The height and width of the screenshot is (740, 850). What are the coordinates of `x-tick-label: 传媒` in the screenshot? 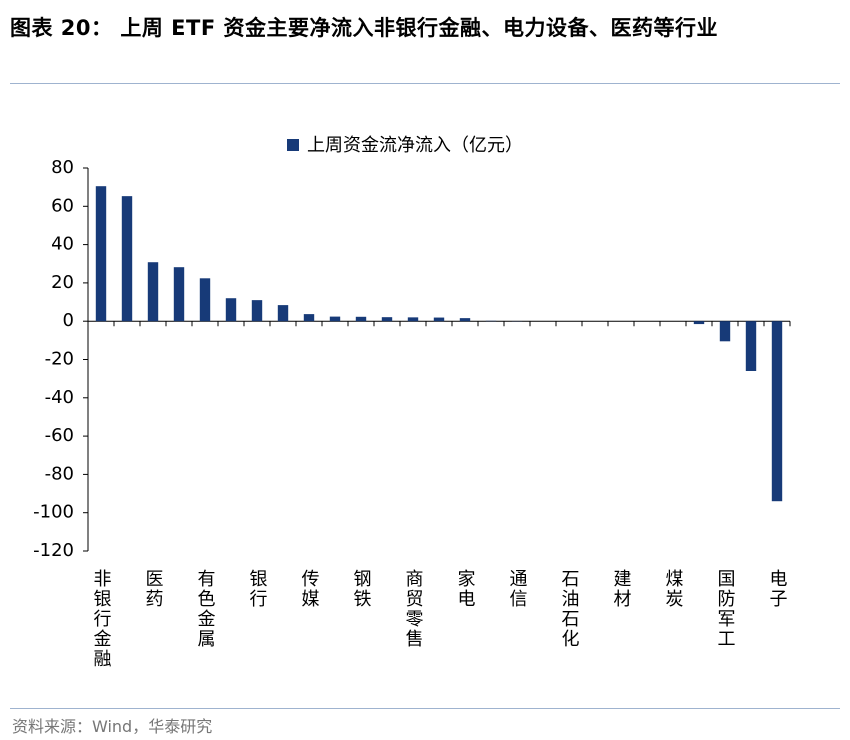 It's located at (309, 589).